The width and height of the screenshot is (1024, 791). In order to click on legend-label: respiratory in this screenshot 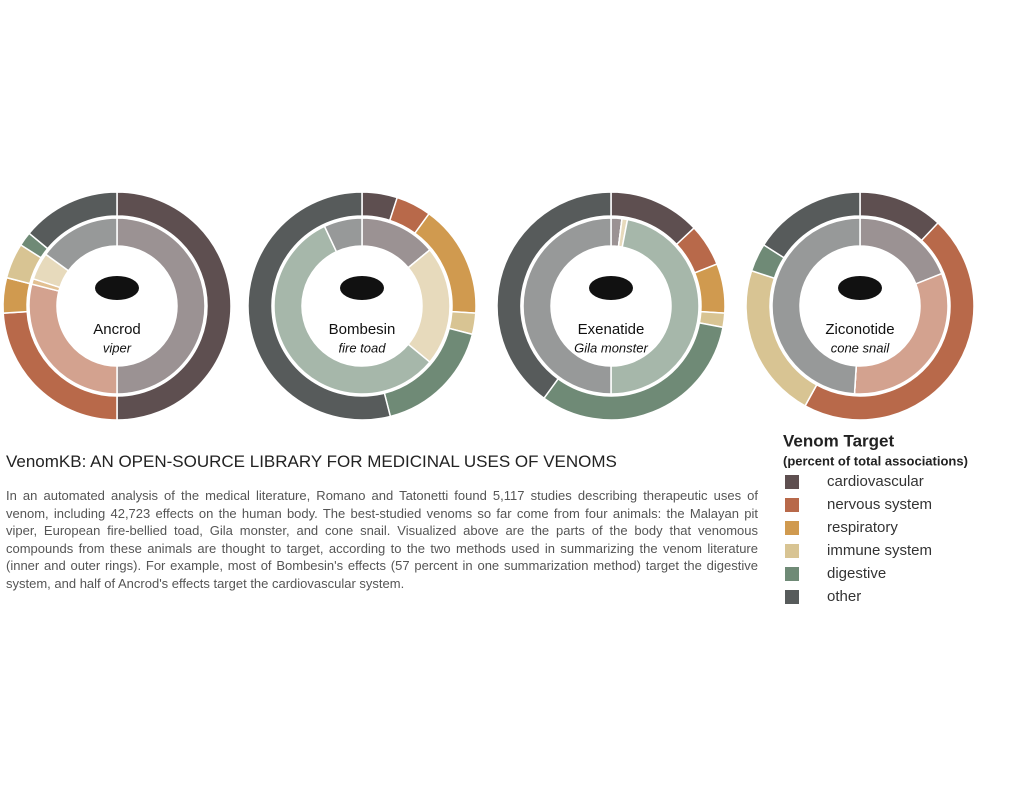, I will do `click(862, 527)`.